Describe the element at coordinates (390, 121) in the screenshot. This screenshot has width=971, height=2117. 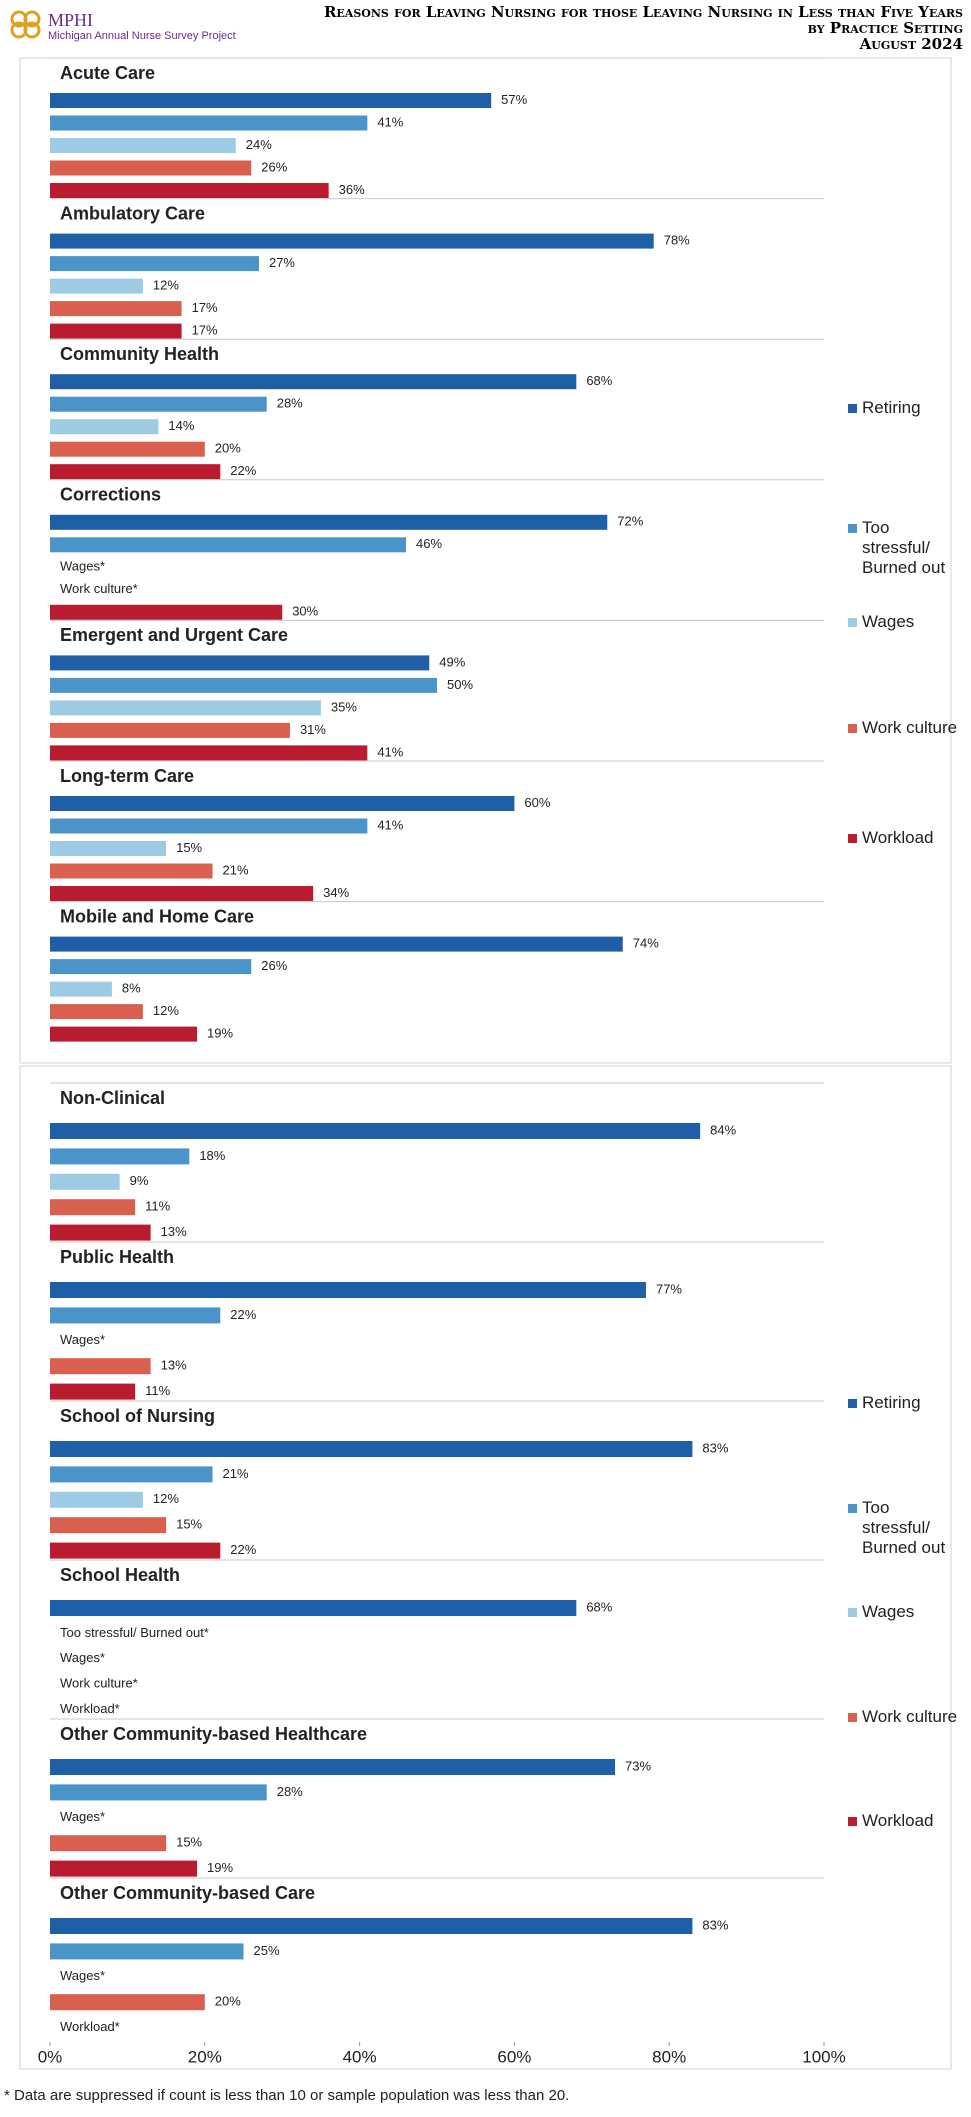
I see `value-label: 41%` at that location.